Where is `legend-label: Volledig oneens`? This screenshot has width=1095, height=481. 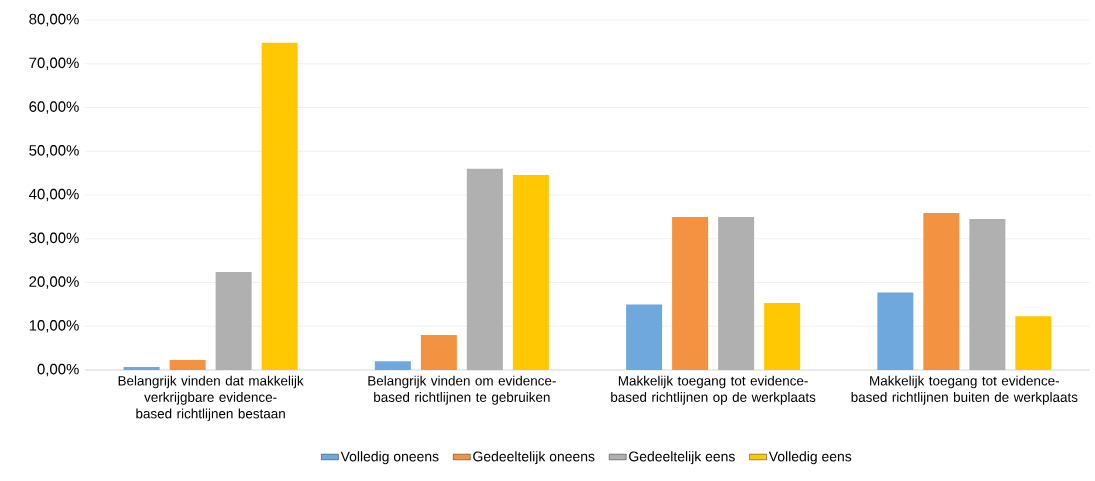
legend-label: Volledig oneens is located at coordinates (389, 458).